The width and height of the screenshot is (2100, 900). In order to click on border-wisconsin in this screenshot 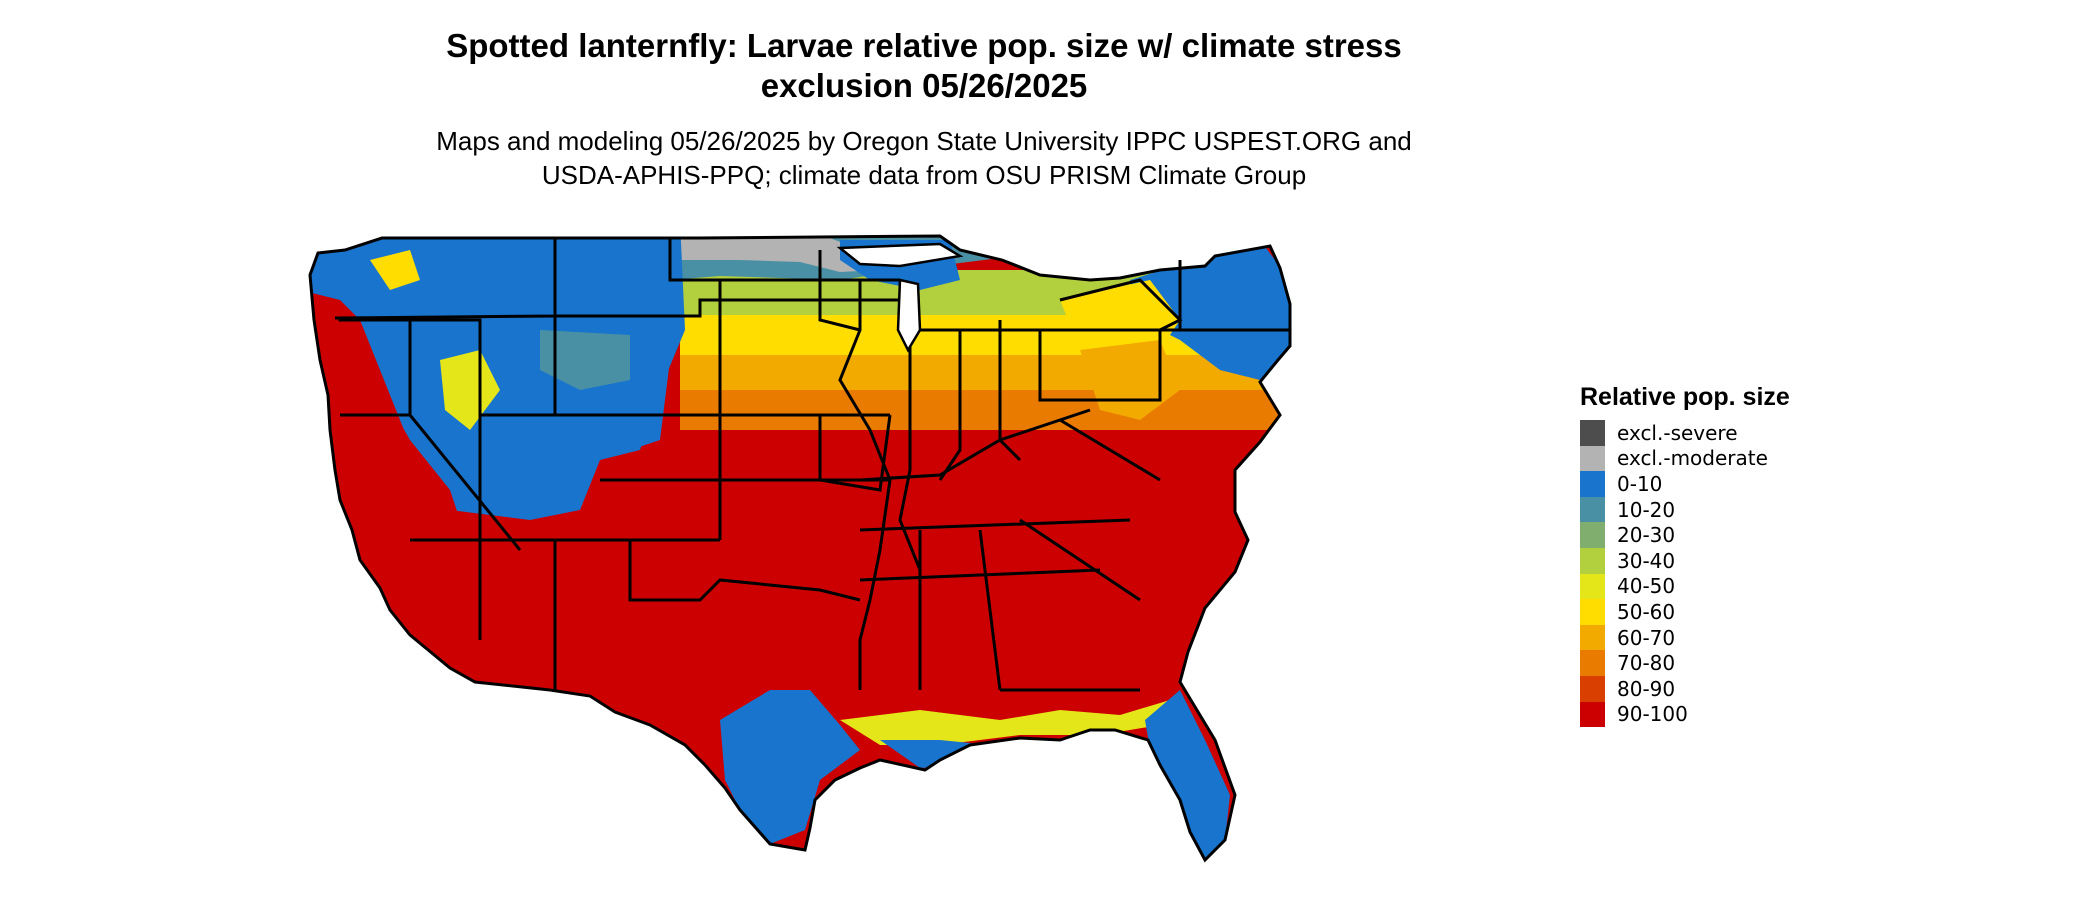, I will do `click(839, 291)`.